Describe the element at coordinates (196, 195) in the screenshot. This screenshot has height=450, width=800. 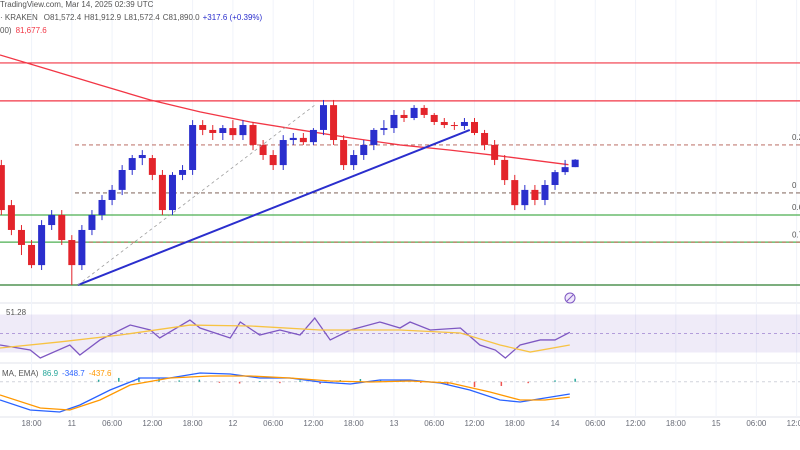
I see `trend-line` at that location.